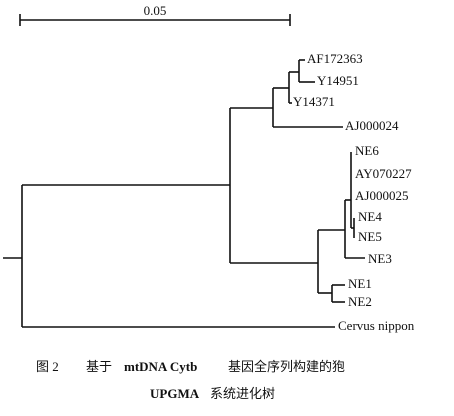 The height and width of the screenshot is (416, 454). Describe the element at coordinates (370, 236) in the screenshot. I see `leaf-label: NE5` at that location.